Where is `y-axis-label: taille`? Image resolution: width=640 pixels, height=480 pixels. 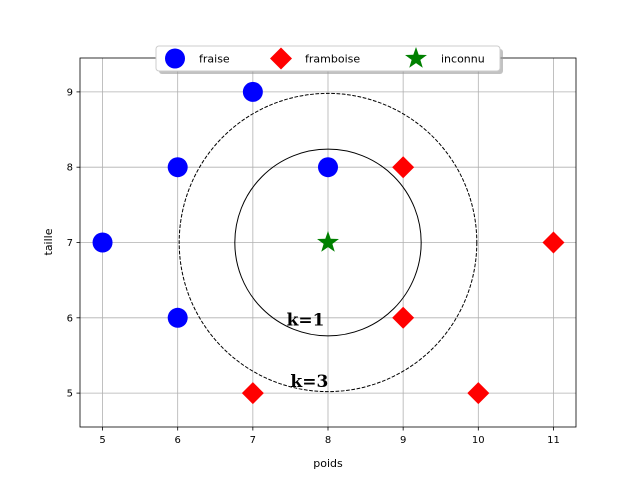 y-axis-label: taille is located at coordinates (48, 241).